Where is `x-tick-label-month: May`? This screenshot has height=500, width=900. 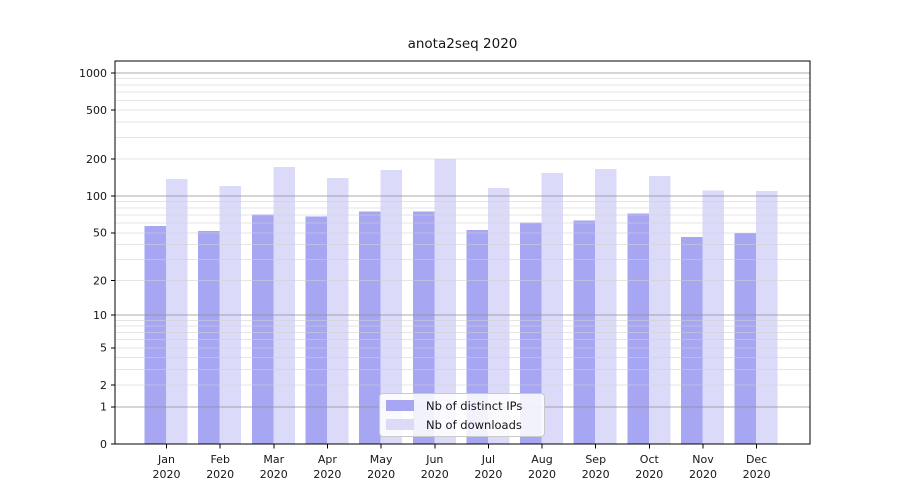
x-tick-label-month: May is located at coordinates (381, 459).